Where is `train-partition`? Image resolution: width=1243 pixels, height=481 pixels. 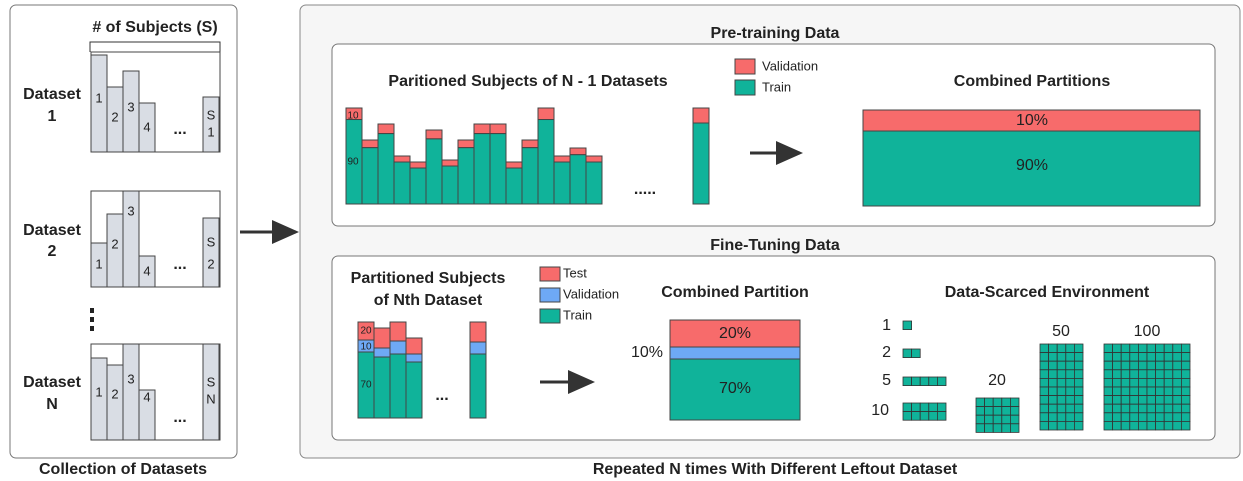 train-partition is located at coordinates (1031, 168).